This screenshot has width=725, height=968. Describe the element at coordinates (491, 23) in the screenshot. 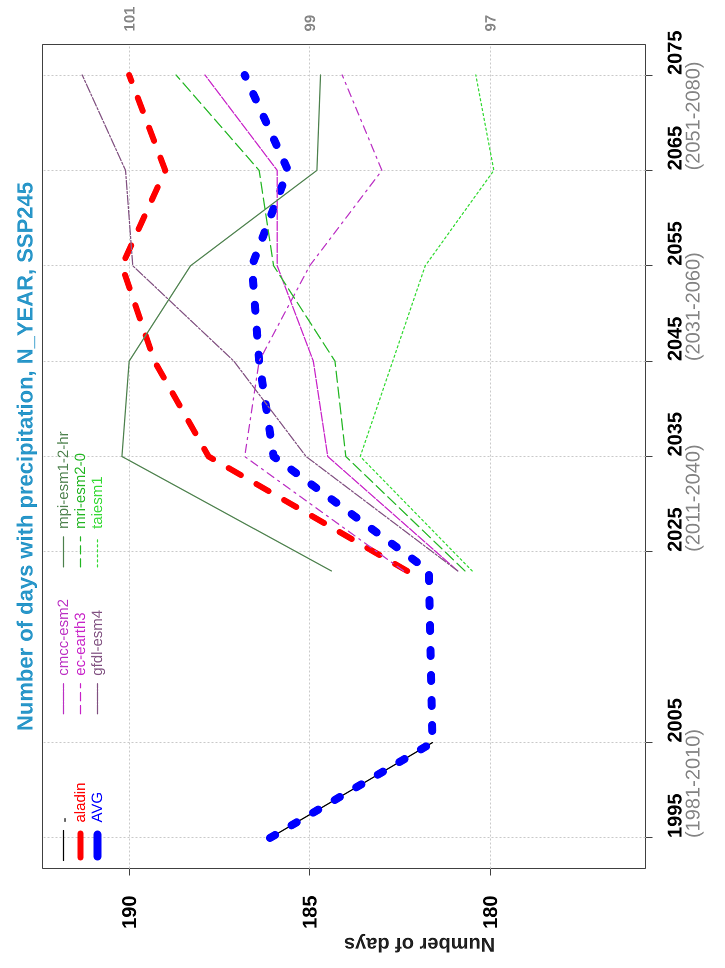

I see `x2-tick-label: 97` at that location.